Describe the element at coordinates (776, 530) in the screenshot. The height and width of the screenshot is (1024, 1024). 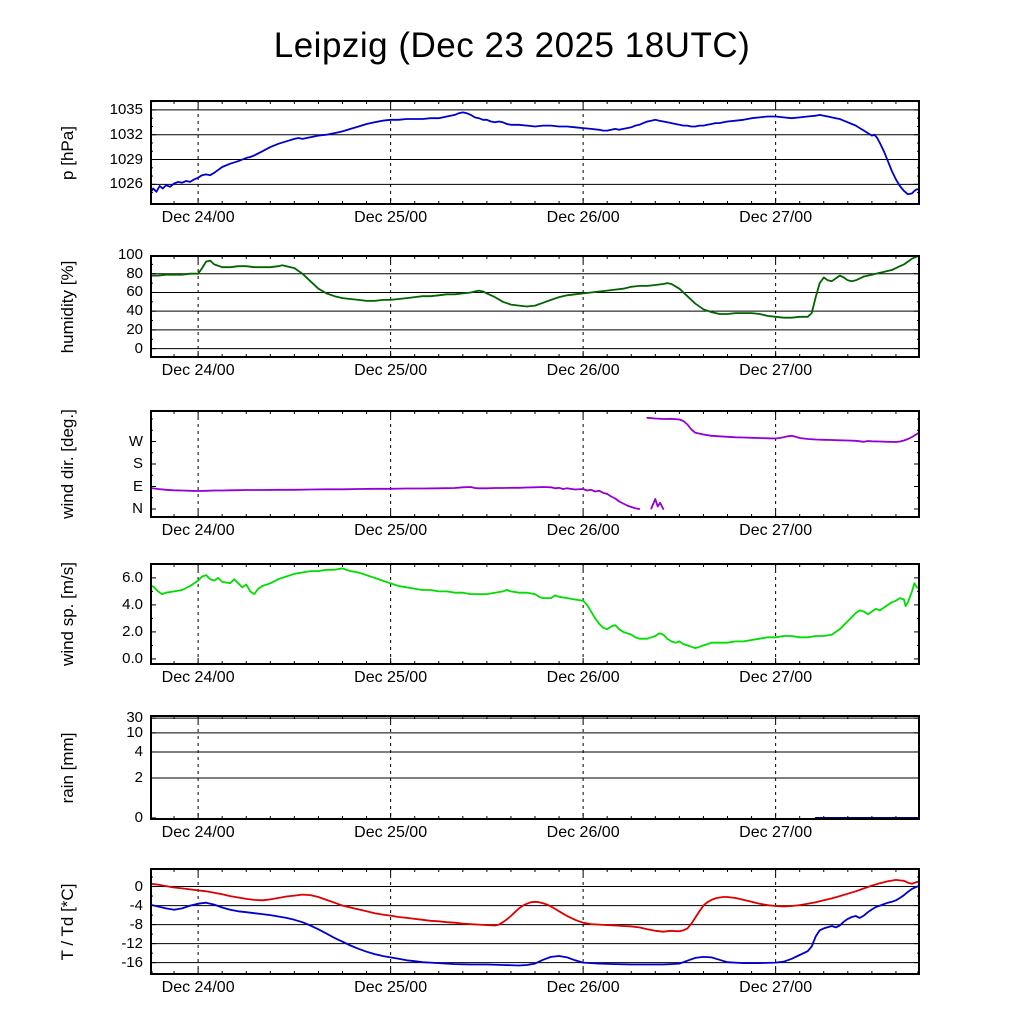
I see `winddir-xtick-label: Dec 27/00` at that location.